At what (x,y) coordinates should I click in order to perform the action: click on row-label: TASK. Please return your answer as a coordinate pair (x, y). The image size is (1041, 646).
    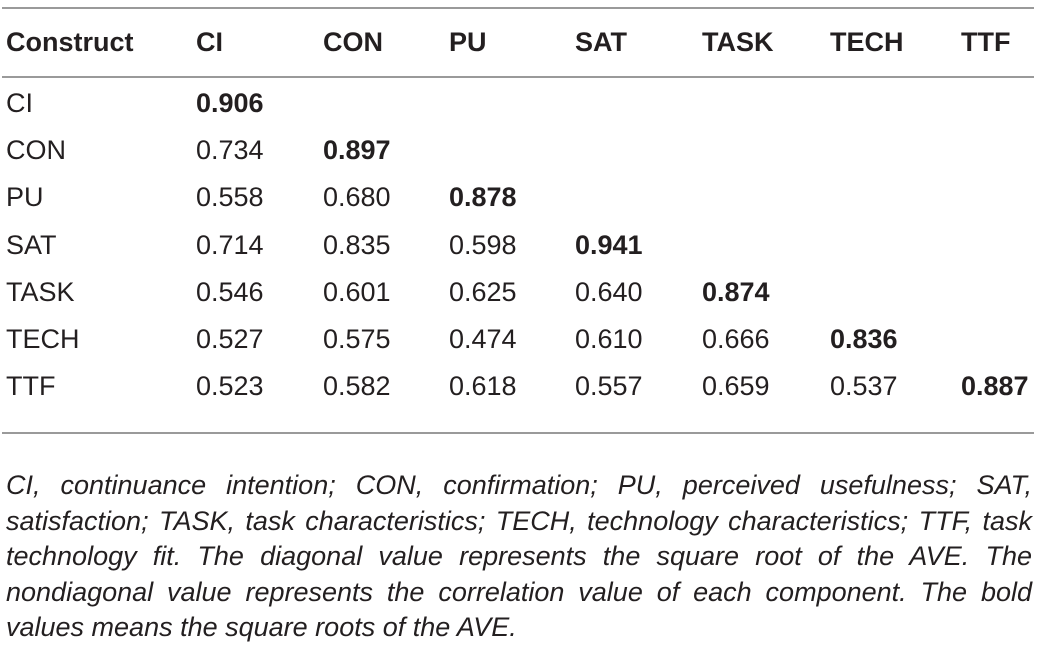
    Looking at the image, I should click on (40, 291).